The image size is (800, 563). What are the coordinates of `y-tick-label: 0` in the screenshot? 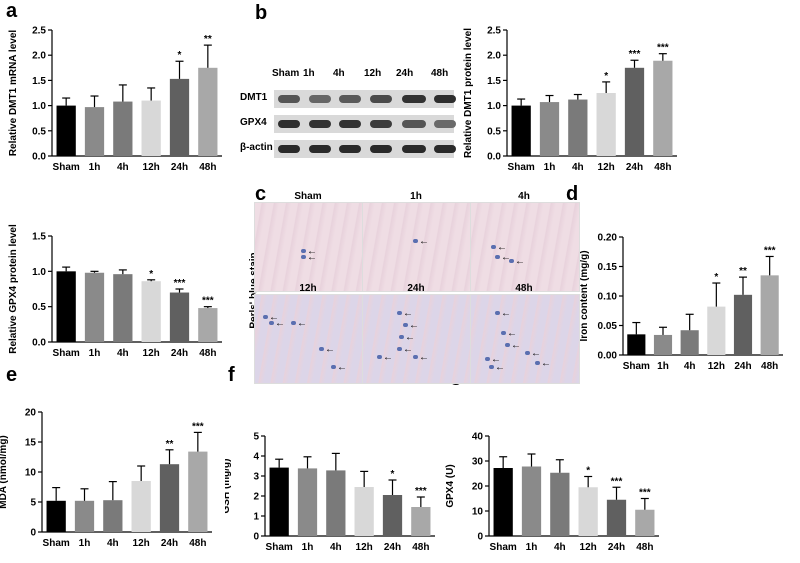 It's located at (480, 537).